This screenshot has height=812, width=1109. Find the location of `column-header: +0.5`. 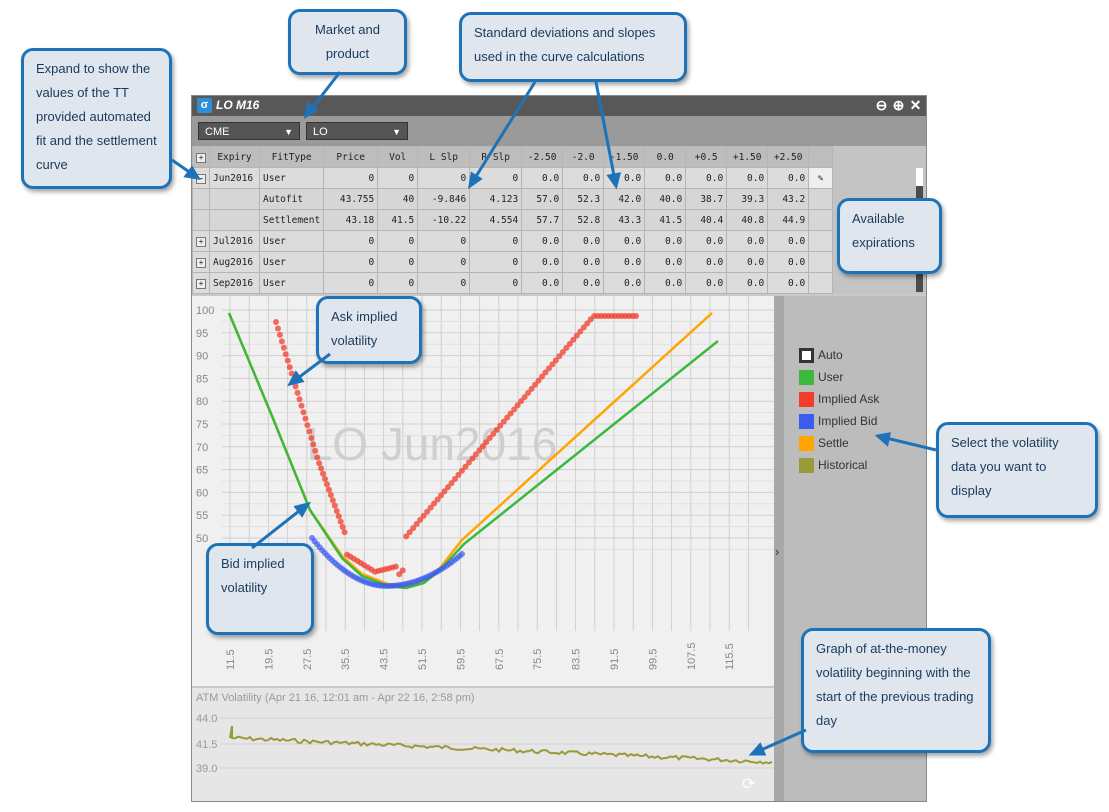

column-header: +0.5 is located at coordinates (706, 157).